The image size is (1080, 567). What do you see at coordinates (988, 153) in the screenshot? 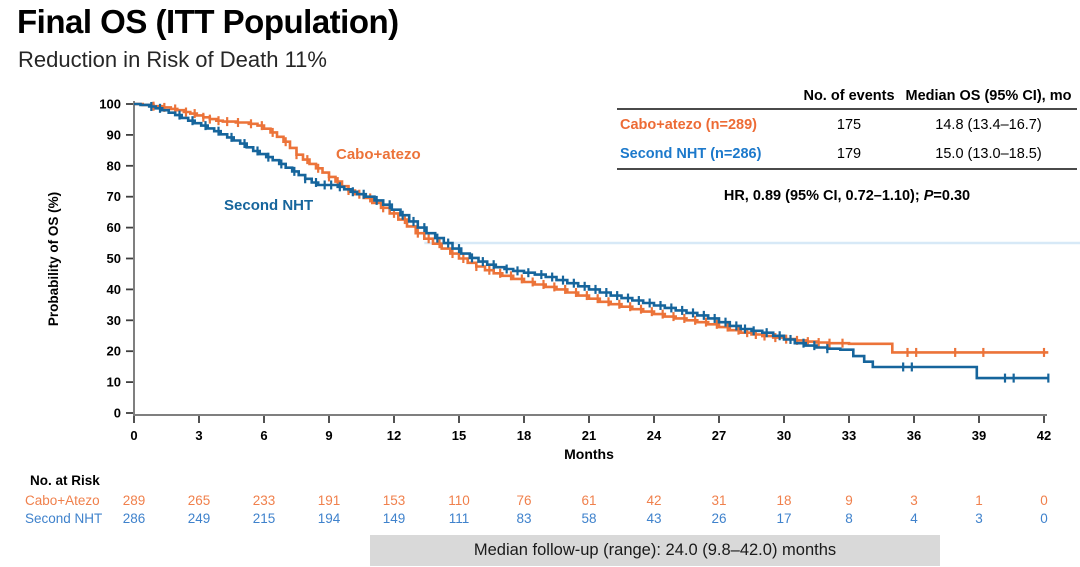
I see `stats-row-median: 15.0 (13.0–18.5)` at bounding box center [988, 153].